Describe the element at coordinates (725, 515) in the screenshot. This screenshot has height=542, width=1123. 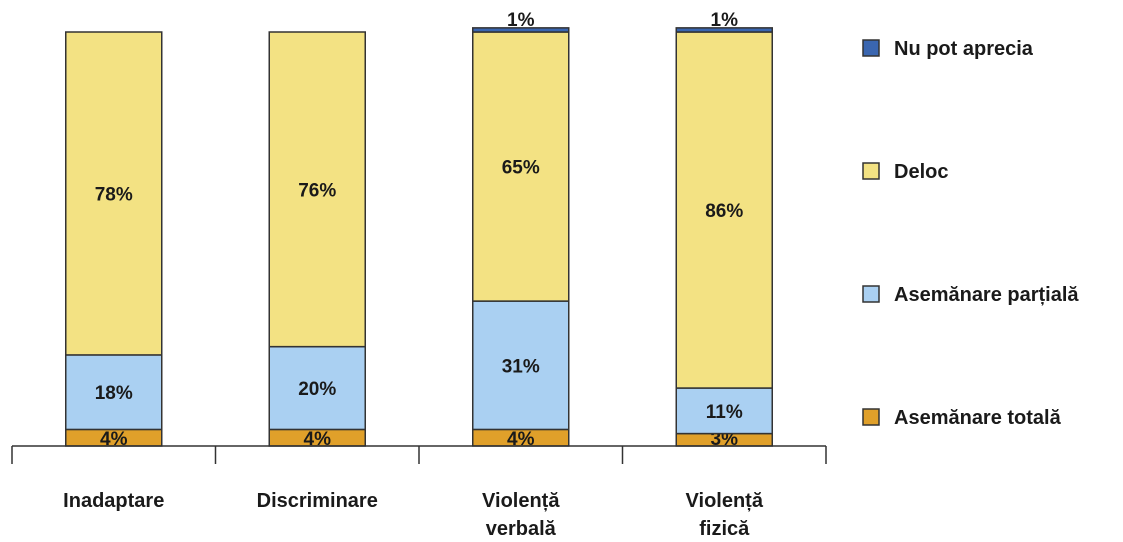
I see `category-label-violenta-fizica: Violență fizică` at that location.